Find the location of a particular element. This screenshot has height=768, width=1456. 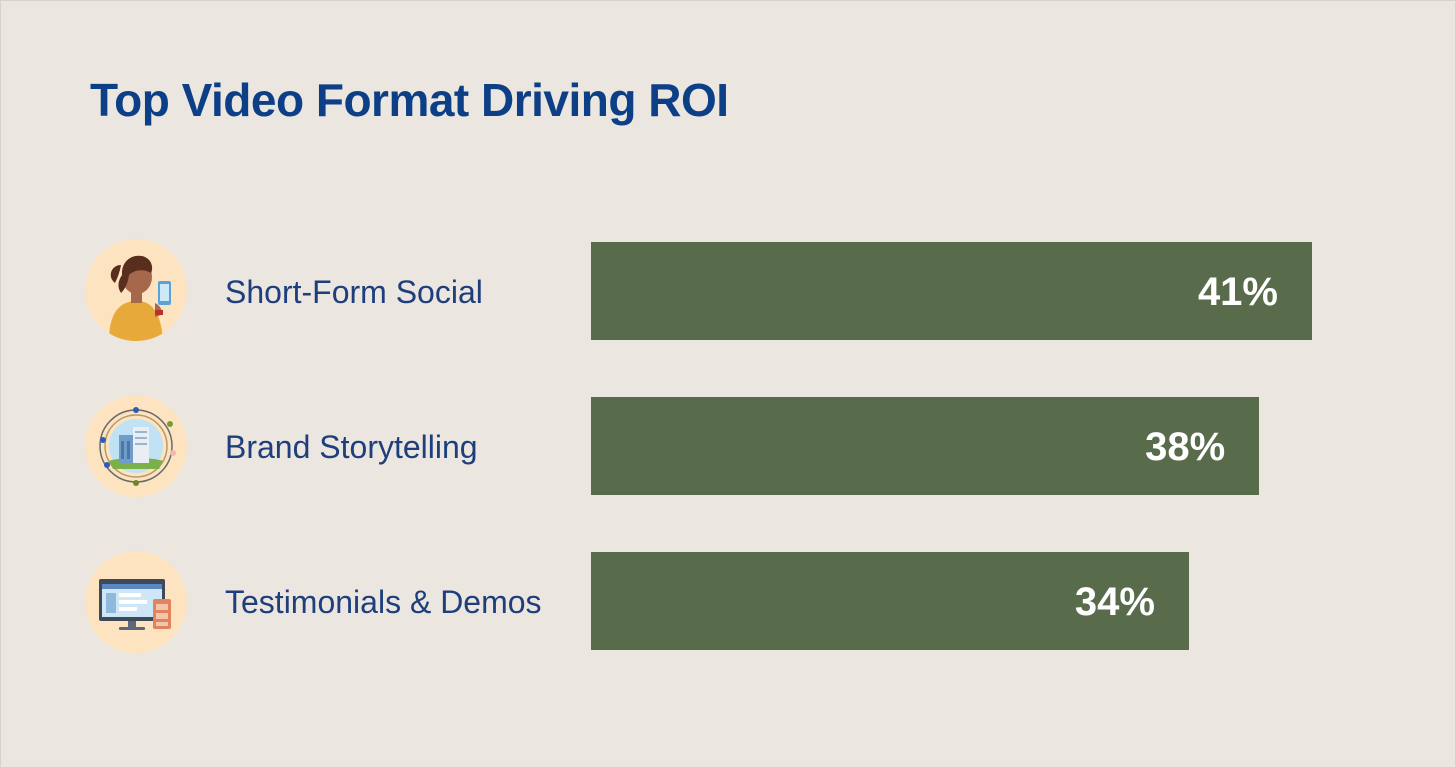

bar-row-testimonials-demos: Testimonials & Demos 34% is located at coordinates (728, 602).